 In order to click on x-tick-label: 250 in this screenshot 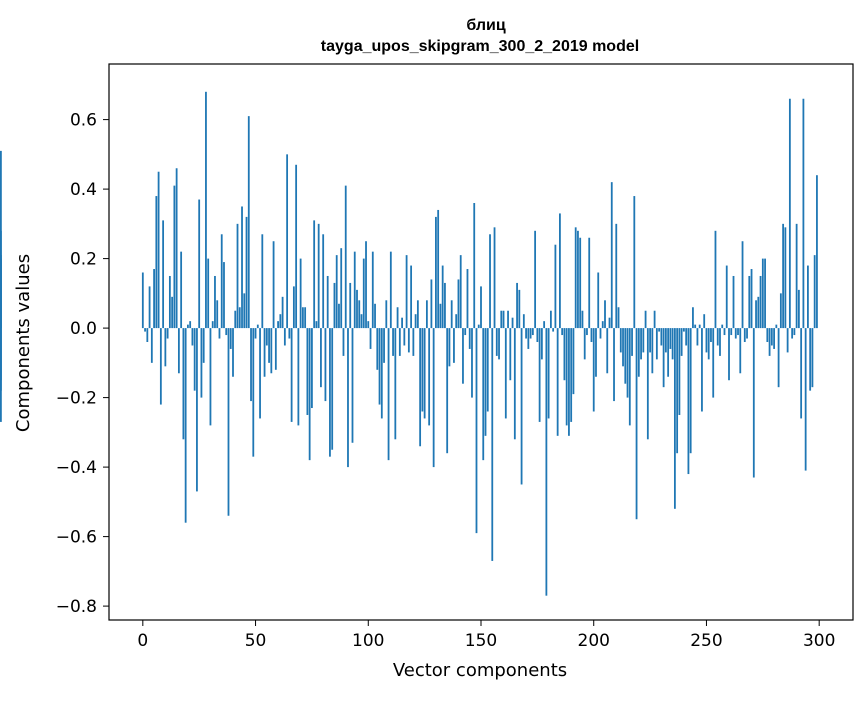, I will do `click(706, 641)`.